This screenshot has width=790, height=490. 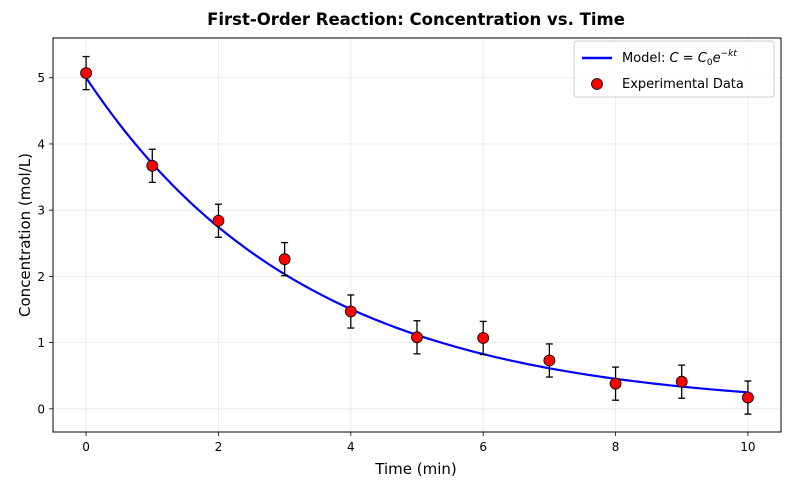 What do you see at coordinates (219, 447) in the screenshot?
I see `x-tick-label: 2` at bounding box center [219, 447].